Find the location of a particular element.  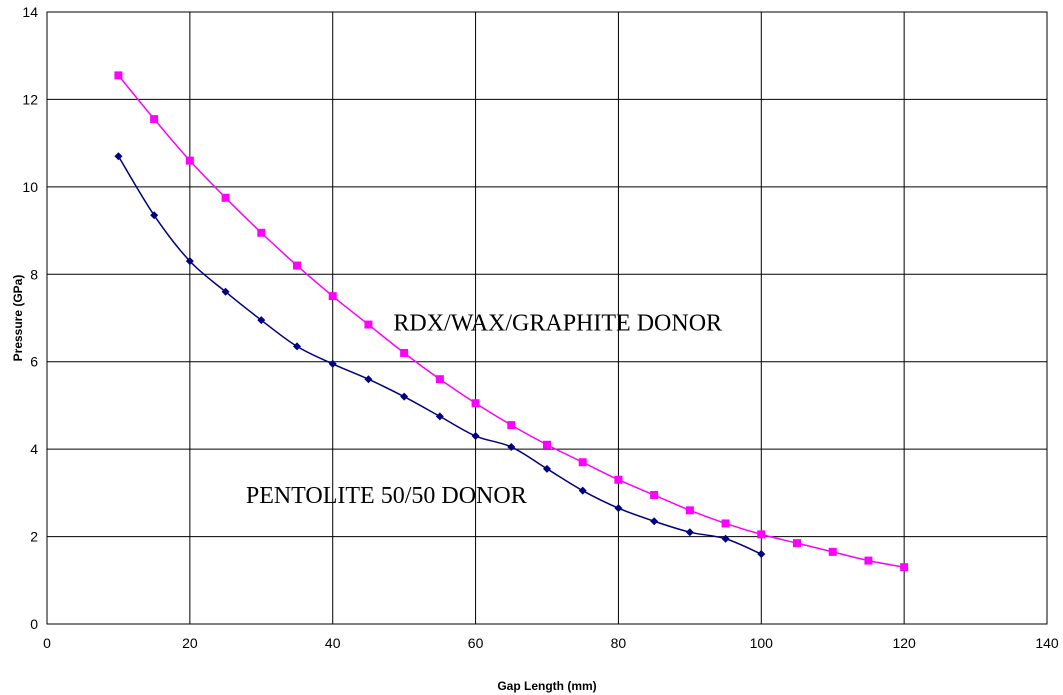

x-tick-label: 100 is located at coordinates (762, 643).